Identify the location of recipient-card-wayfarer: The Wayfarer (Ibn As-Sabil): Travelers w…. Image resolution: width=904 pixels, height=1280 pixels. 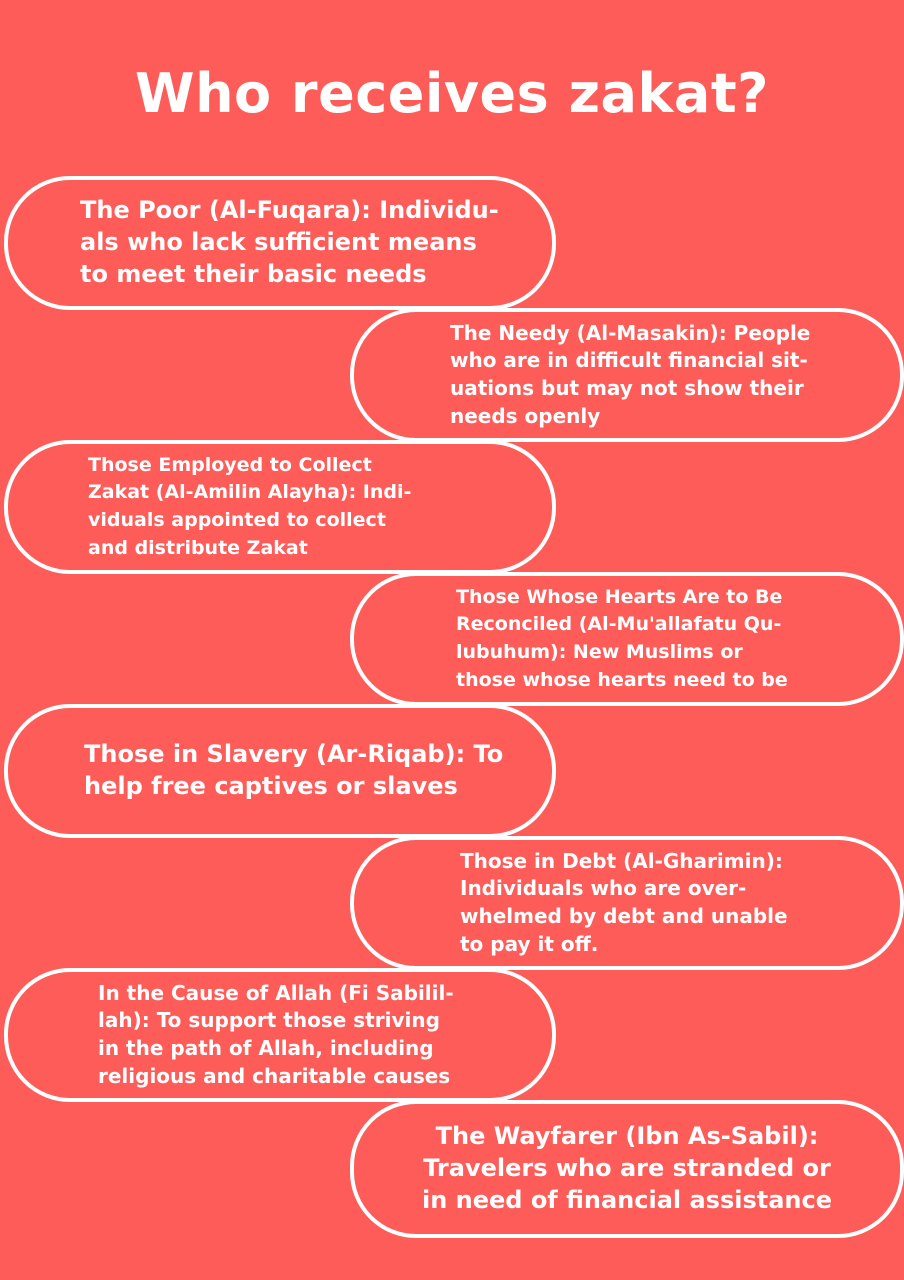
(627, 1169).